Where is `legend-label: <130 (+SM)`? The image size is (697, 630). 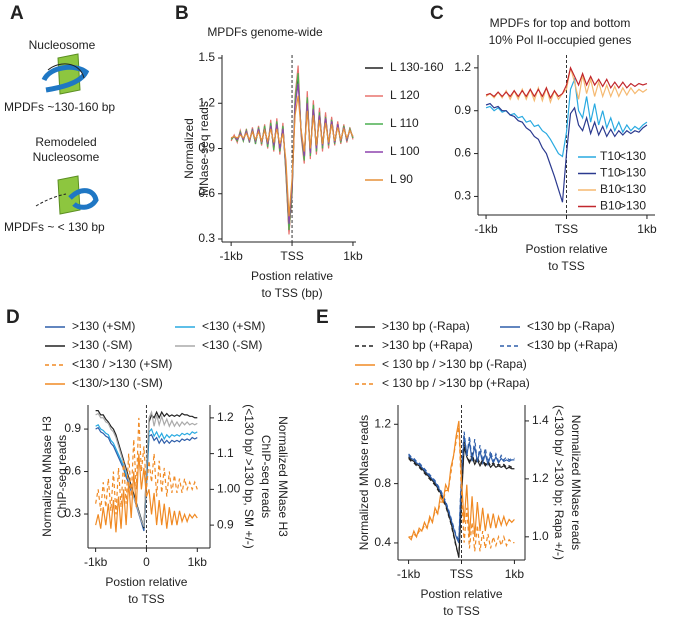 legend-label: <130 (+SM) is located at coordinates (233, 326).